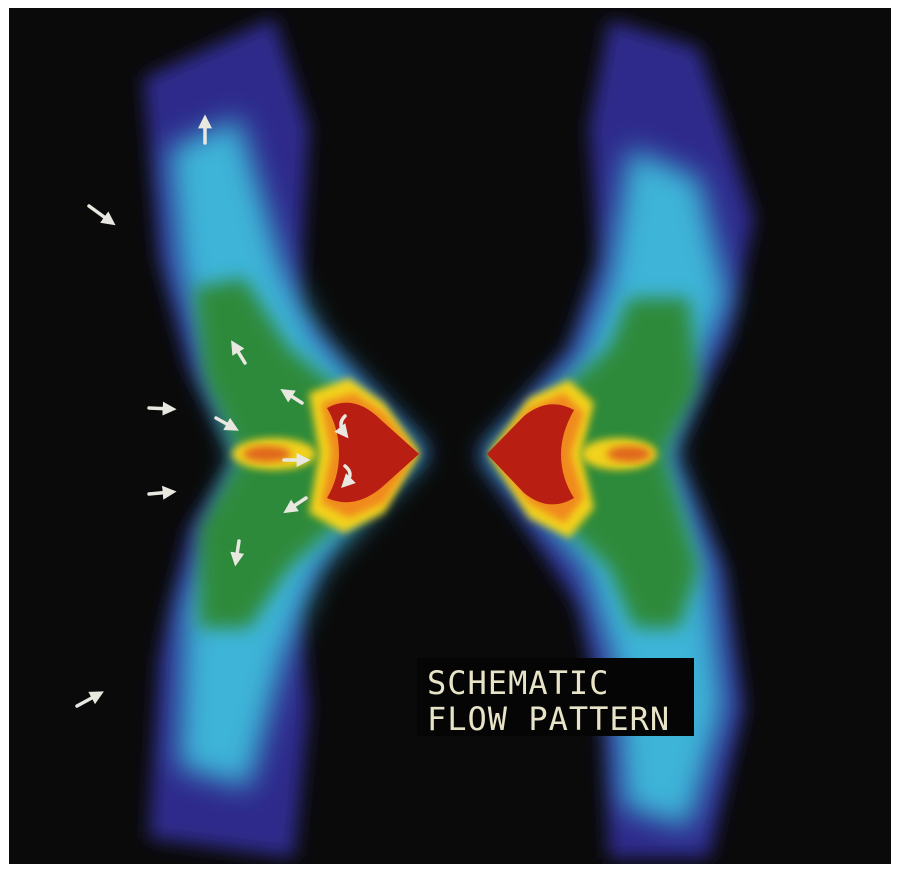 The image size is (897, 869). Describe the element at coordinates (530, 454) in the screenshot. I see `right-red-core` at that location.